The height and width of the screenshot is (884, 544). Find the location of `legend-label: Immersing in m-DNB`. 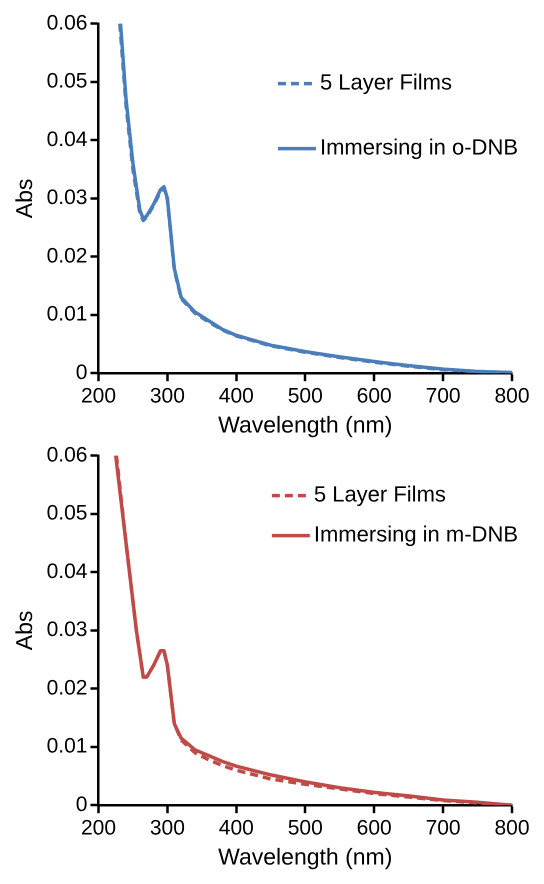

legend-label: Immersing in m-DNB is located at coordinates (416, 534).